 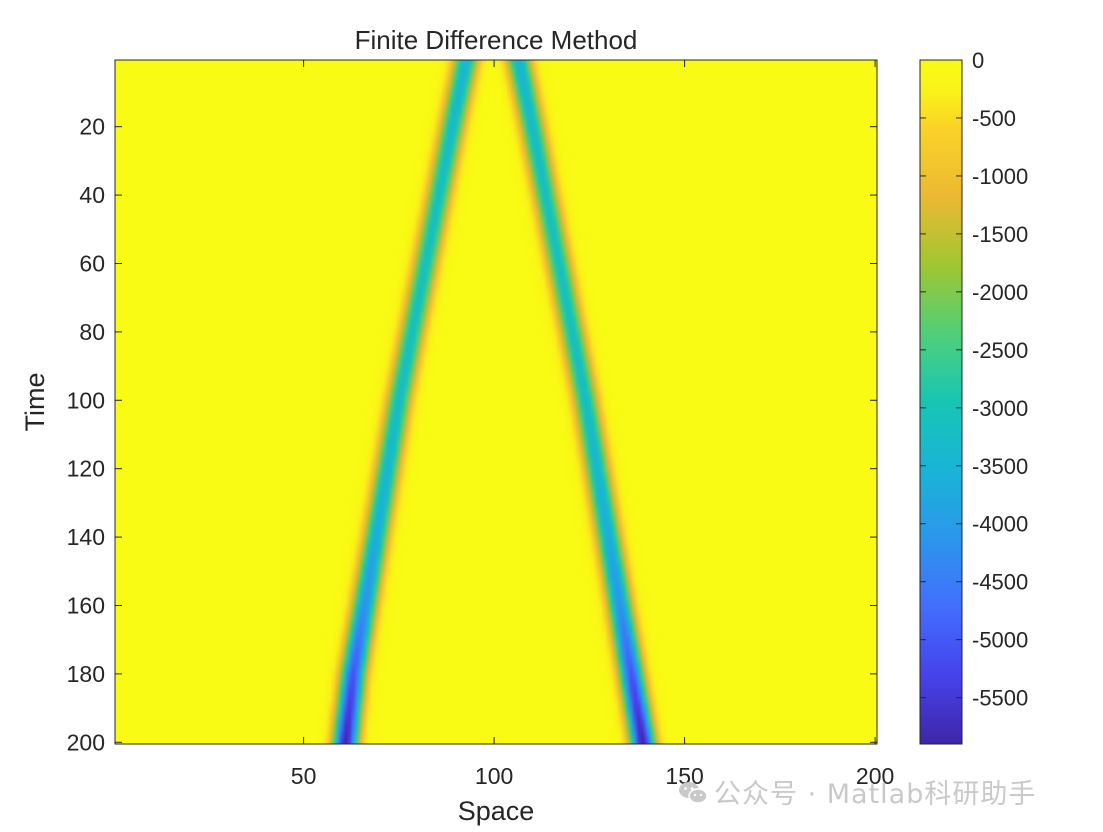 I want to click on colorbar-frame, so click(x=941, y=402).